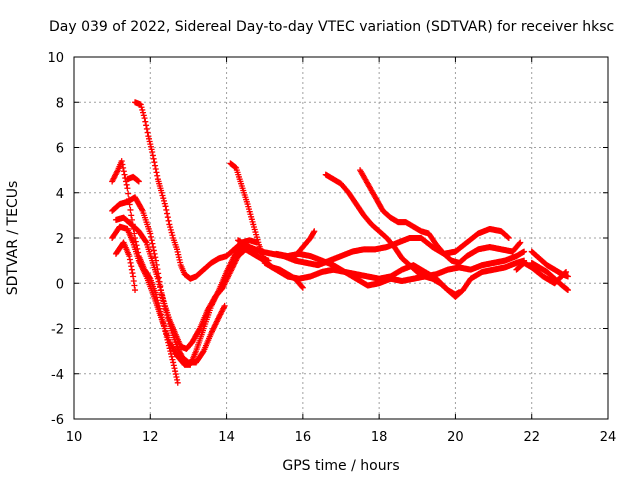  Describe the element at coordinates (608, 437) in the screenshot. I see `x-tick-label: 24` at that location.